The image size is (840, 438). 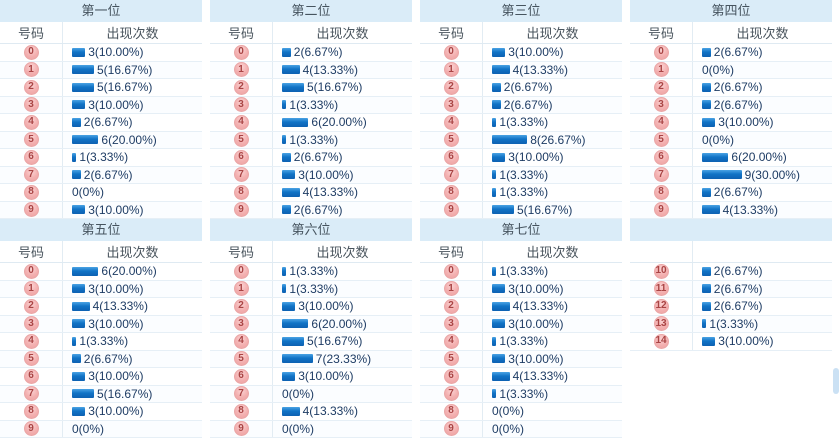 What do you see at coordinates (101, 158) in the screenshot?
I see `table-row: 6 1(3.33%)` at bounding box center [101, 158].